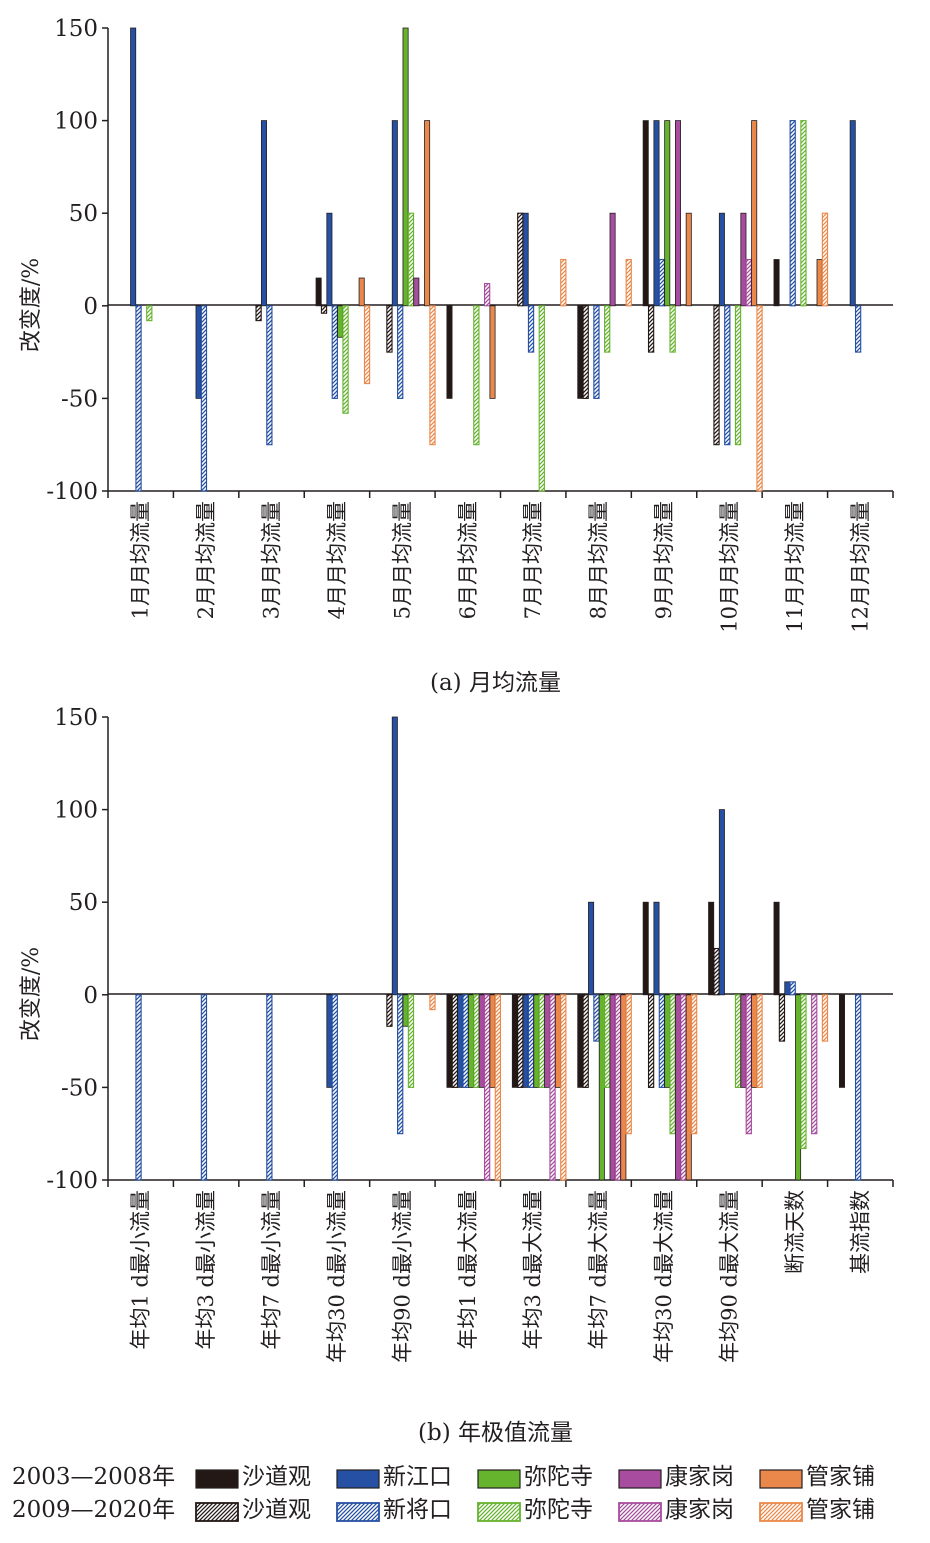 This screenshot has height=1543, width=930. What do you see at coordinates (276, 1510) in the screenshot?
I see `legend-label: 沙道观` at bounding box center [276, 1510].